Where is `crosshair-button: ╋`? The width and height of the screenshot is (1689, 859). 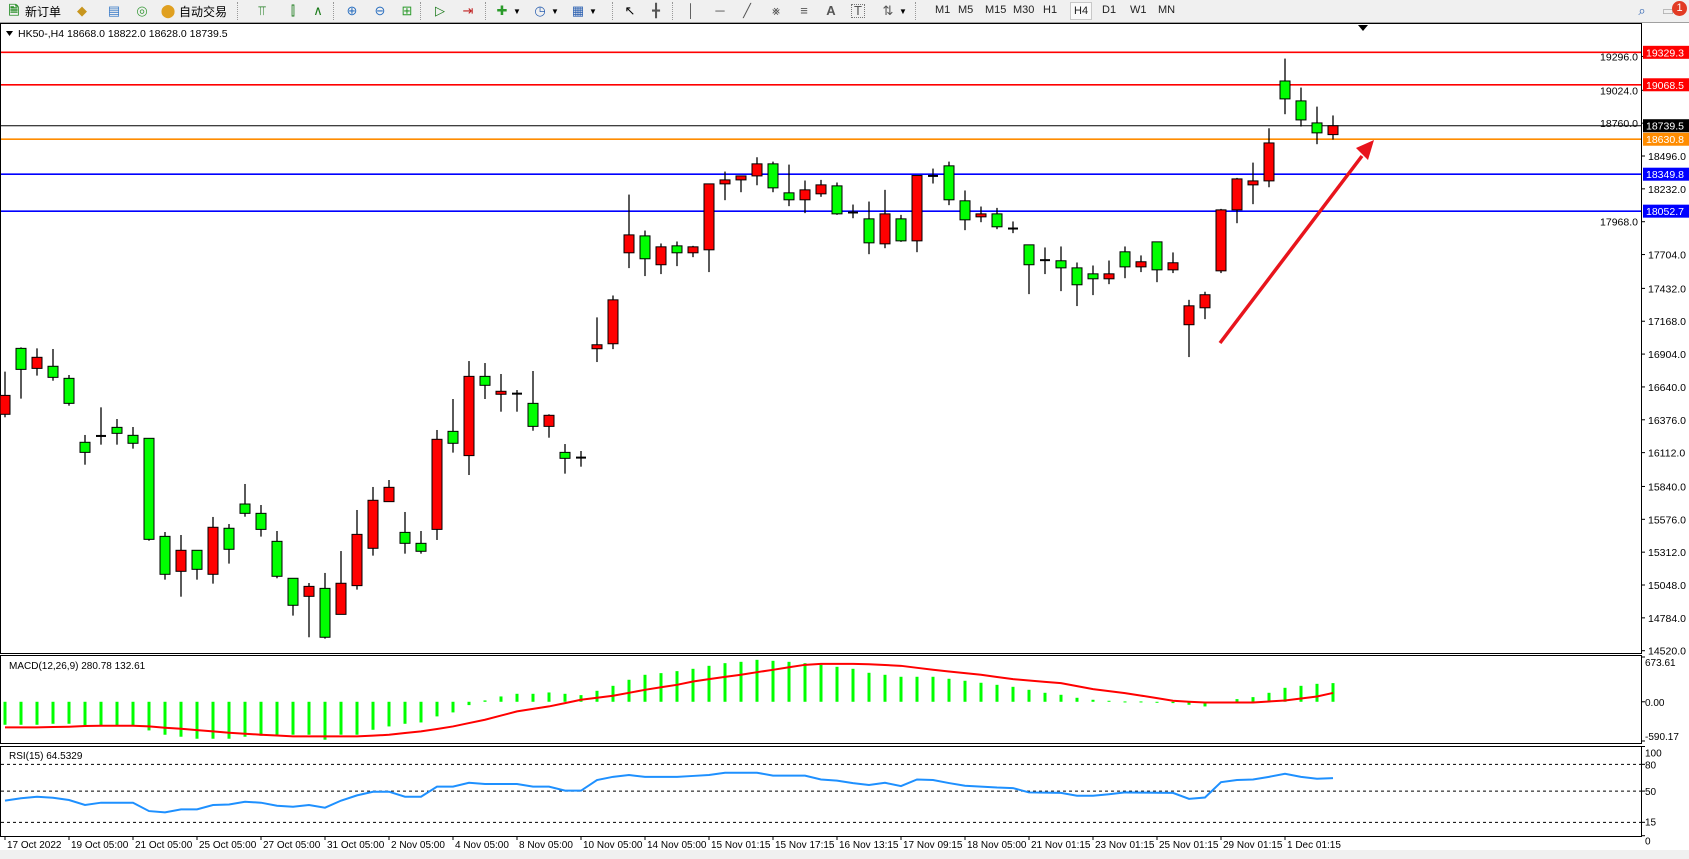 crosshair-button: ╋ is located at coordinates (656, 11).